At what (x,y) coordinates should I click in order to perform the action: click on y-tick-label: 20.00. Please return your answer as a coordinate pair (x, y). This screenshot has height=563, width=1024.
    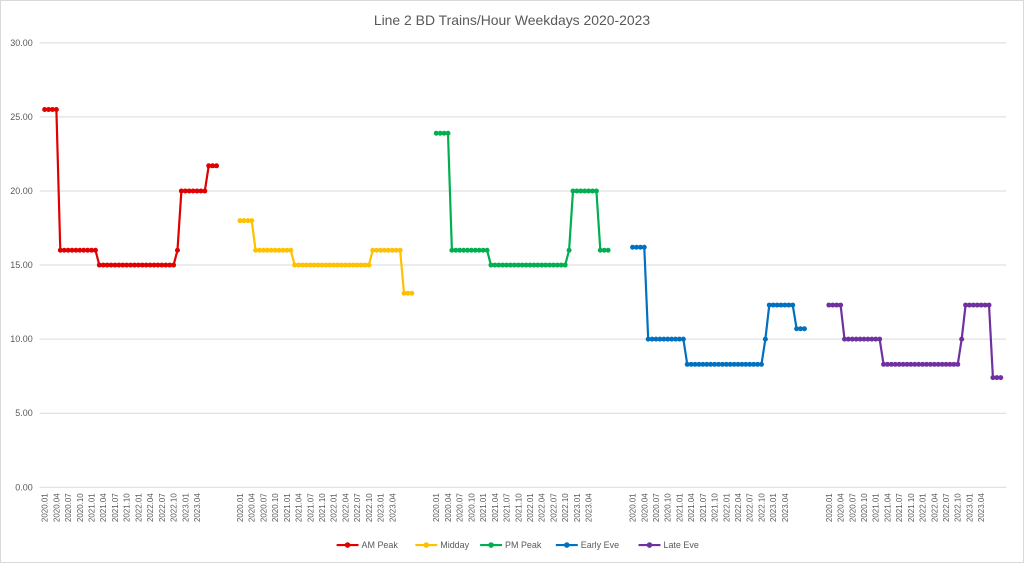
    Looking at the image, I should click on (21, 191).